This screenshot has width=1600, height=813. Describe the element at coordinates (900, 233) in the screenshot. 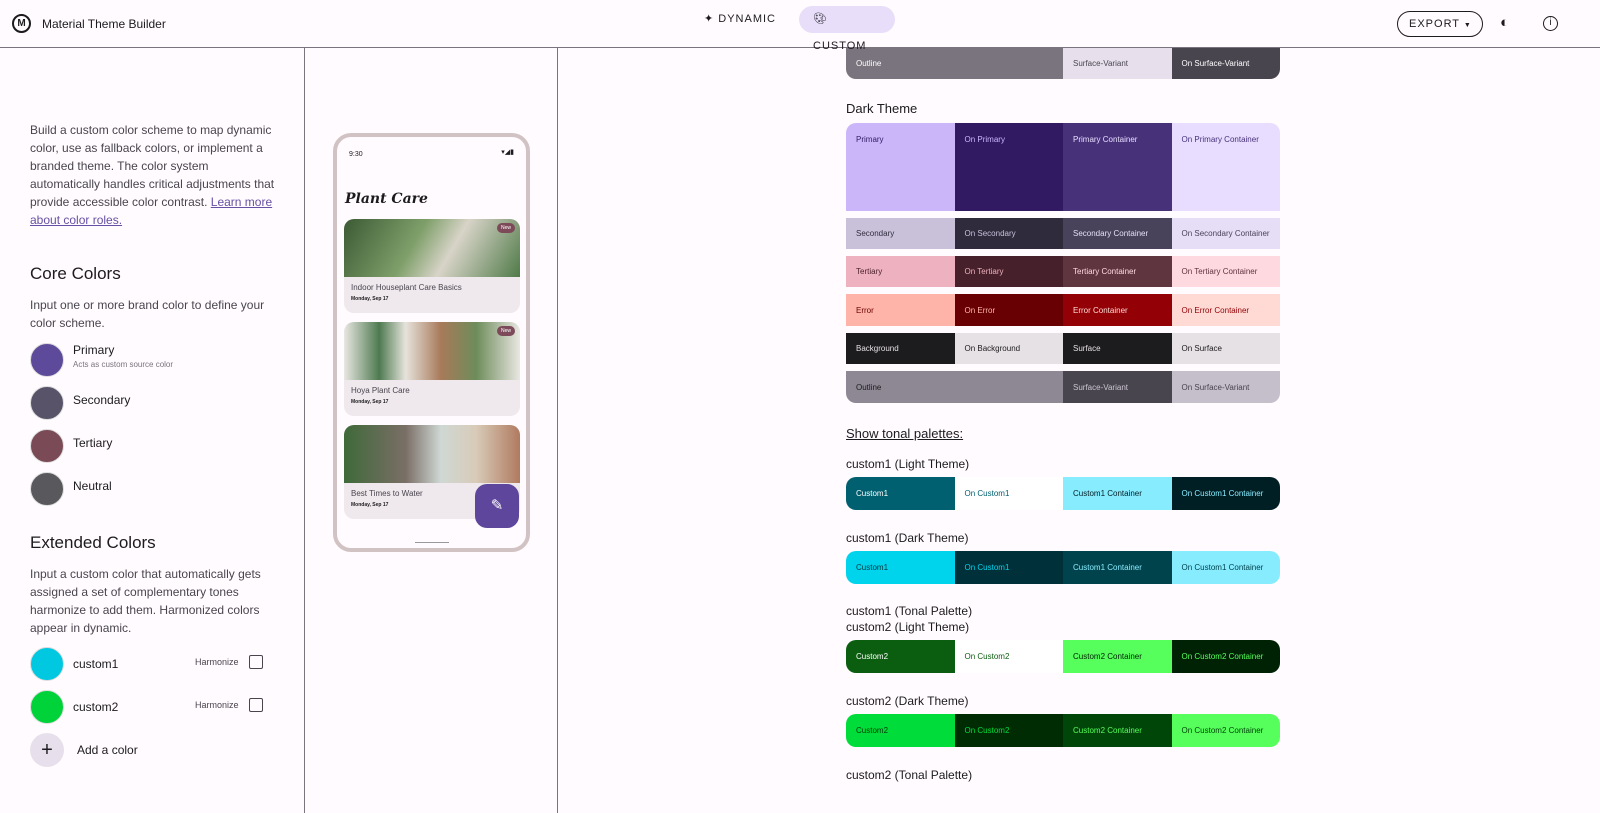

I see `color-role-secondary: Secondary` at that location.